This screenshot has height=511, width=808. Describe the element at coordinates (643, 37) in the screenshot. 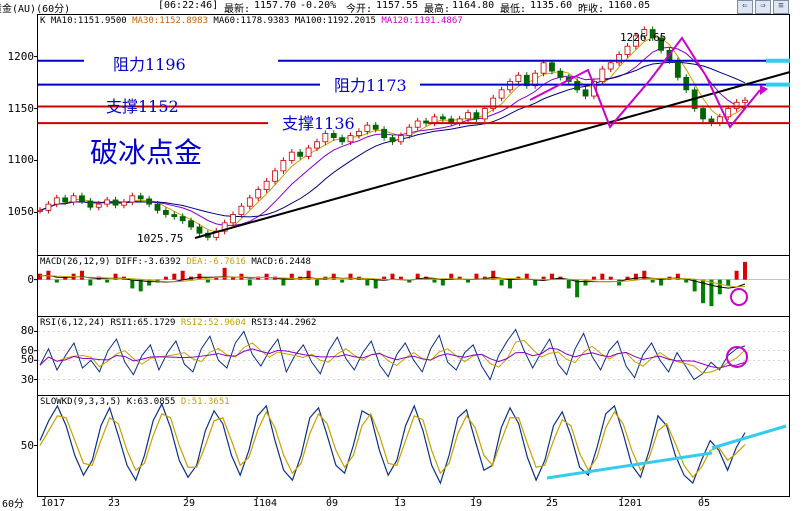

I see `high-point-label: 1226.65` at that location.